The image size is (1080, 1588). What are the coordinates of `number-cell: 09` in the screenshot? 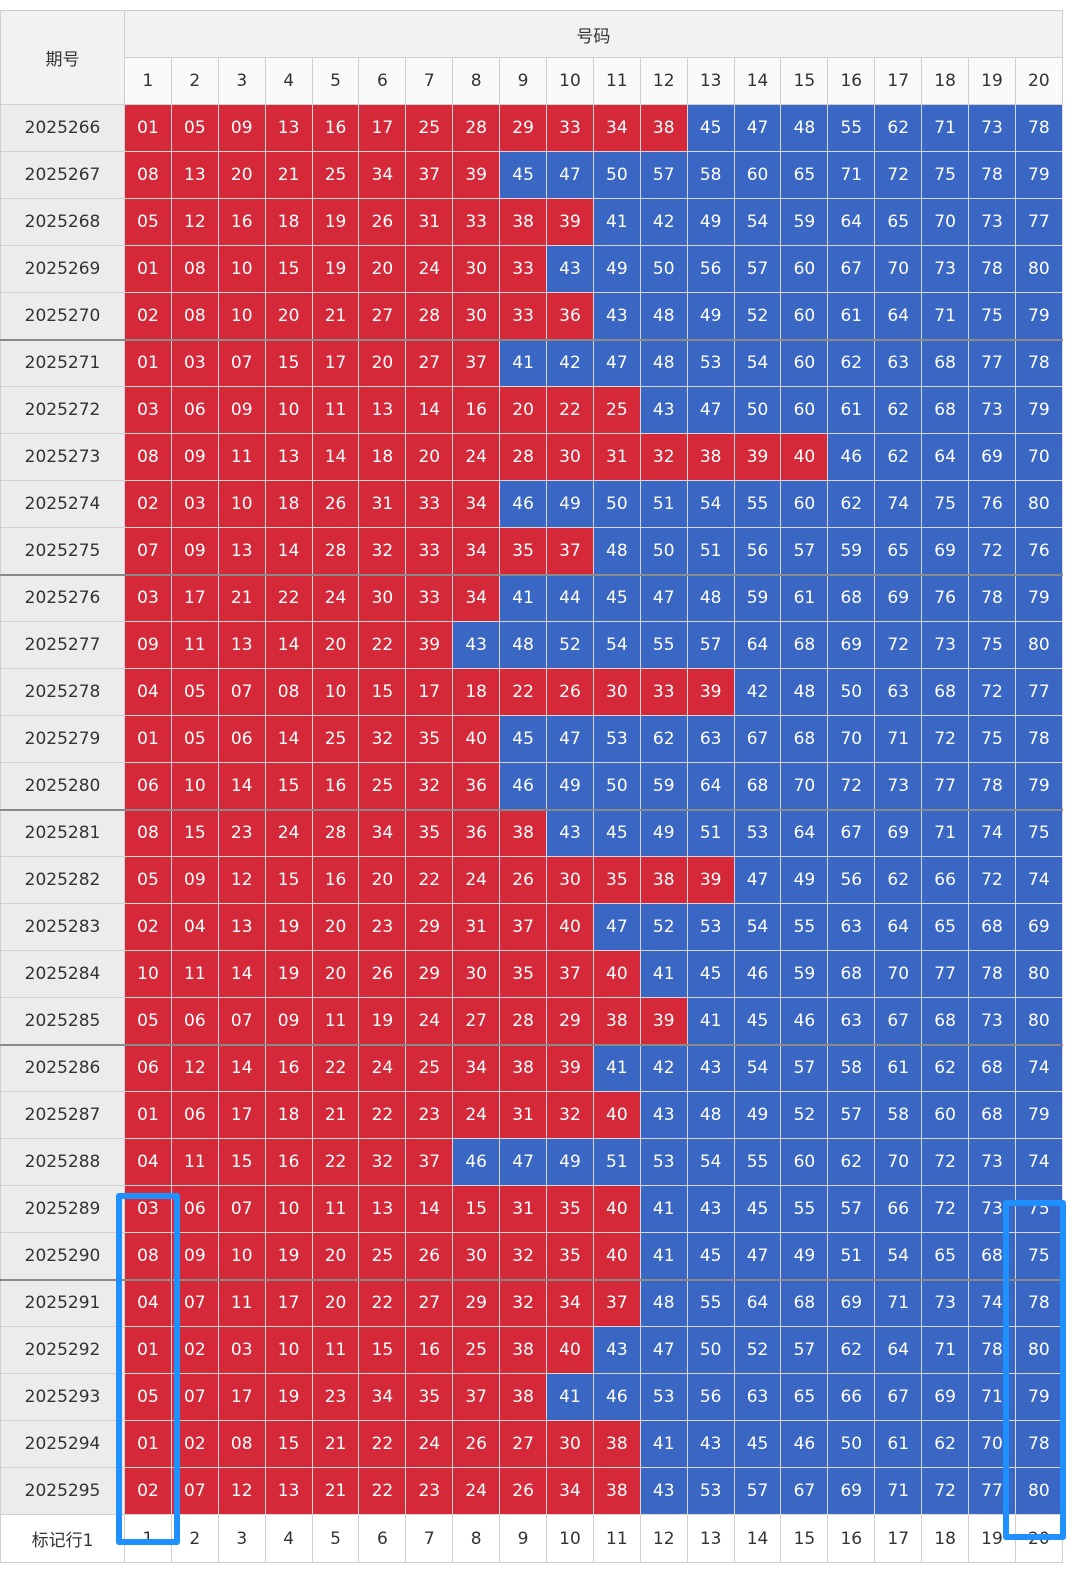 It's located at (194, 880).